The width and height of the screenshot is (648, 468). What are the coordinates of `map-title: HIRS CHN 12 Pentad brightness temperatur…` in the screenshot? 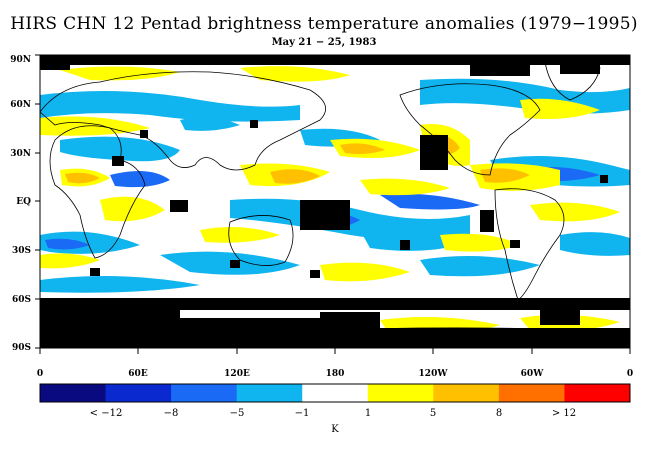 It's located at (324, 24).